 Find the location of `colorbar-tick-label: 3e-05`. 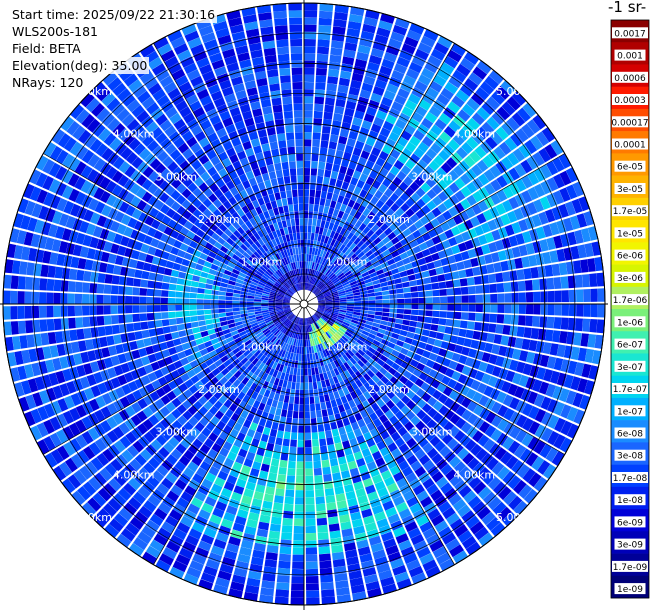

colorbar-tick-label: 3e-05 is located at coordinates (630, 190).